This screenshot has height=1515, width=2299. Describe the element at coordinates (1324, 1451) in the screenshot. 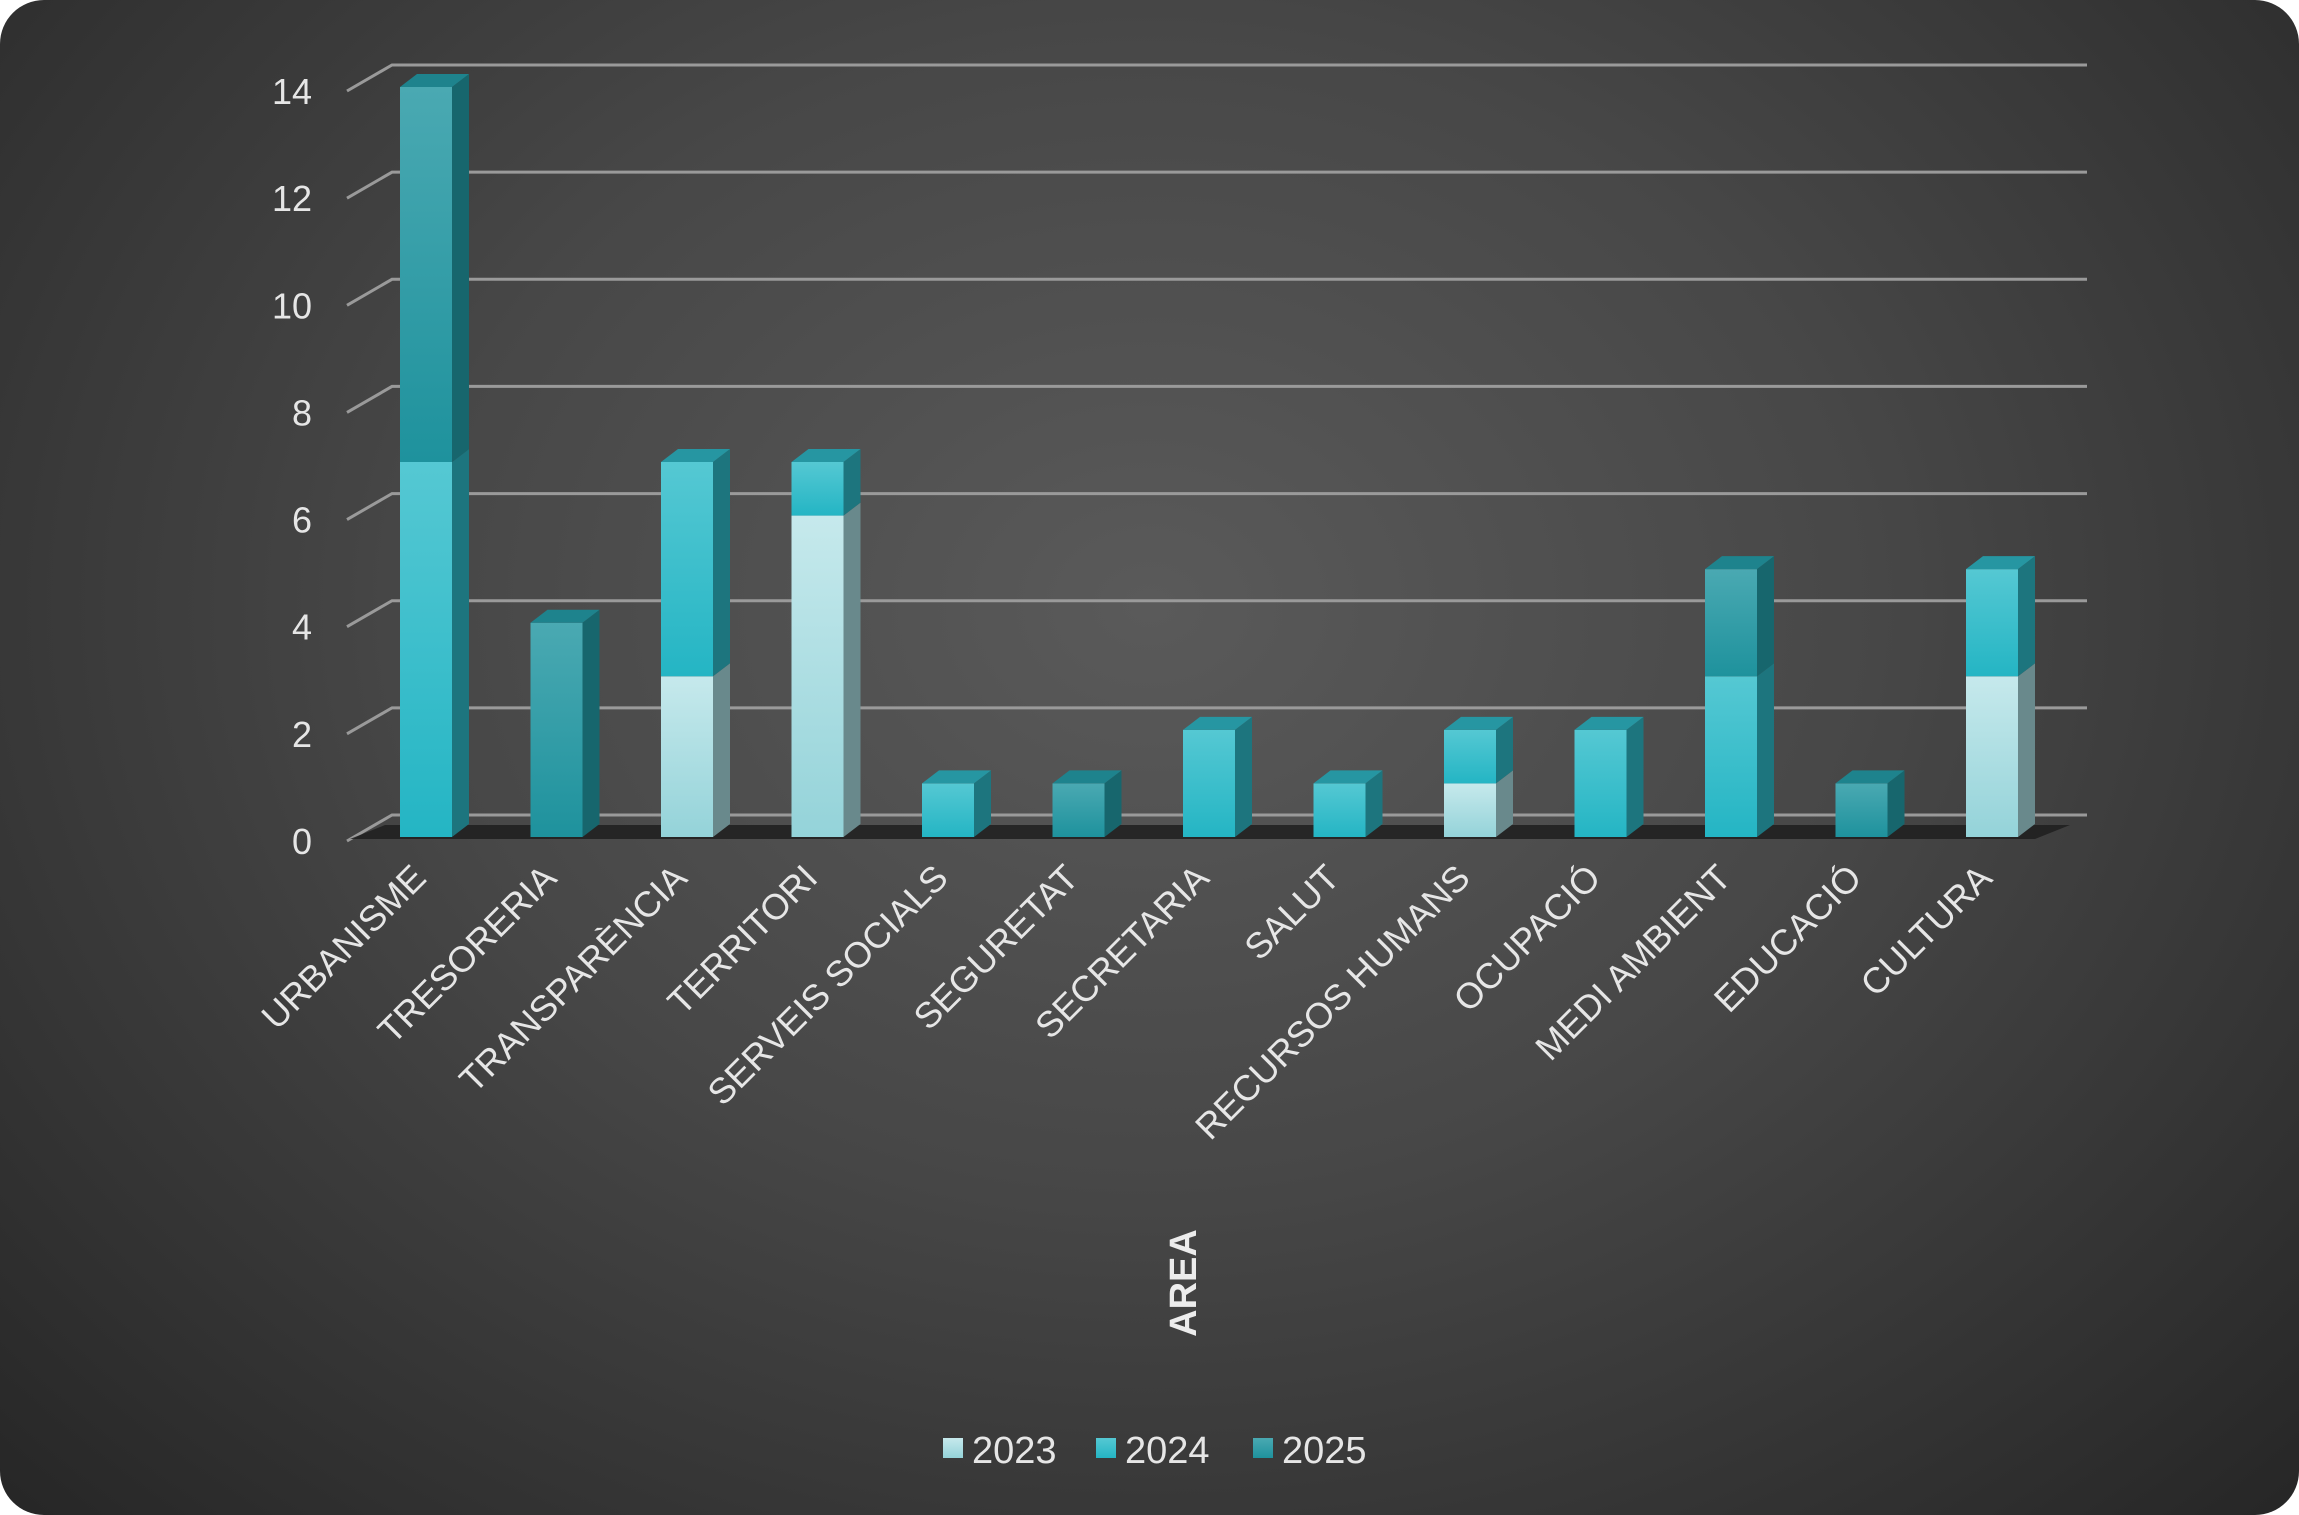

I see `legend-label-2025: 2025` at that location.